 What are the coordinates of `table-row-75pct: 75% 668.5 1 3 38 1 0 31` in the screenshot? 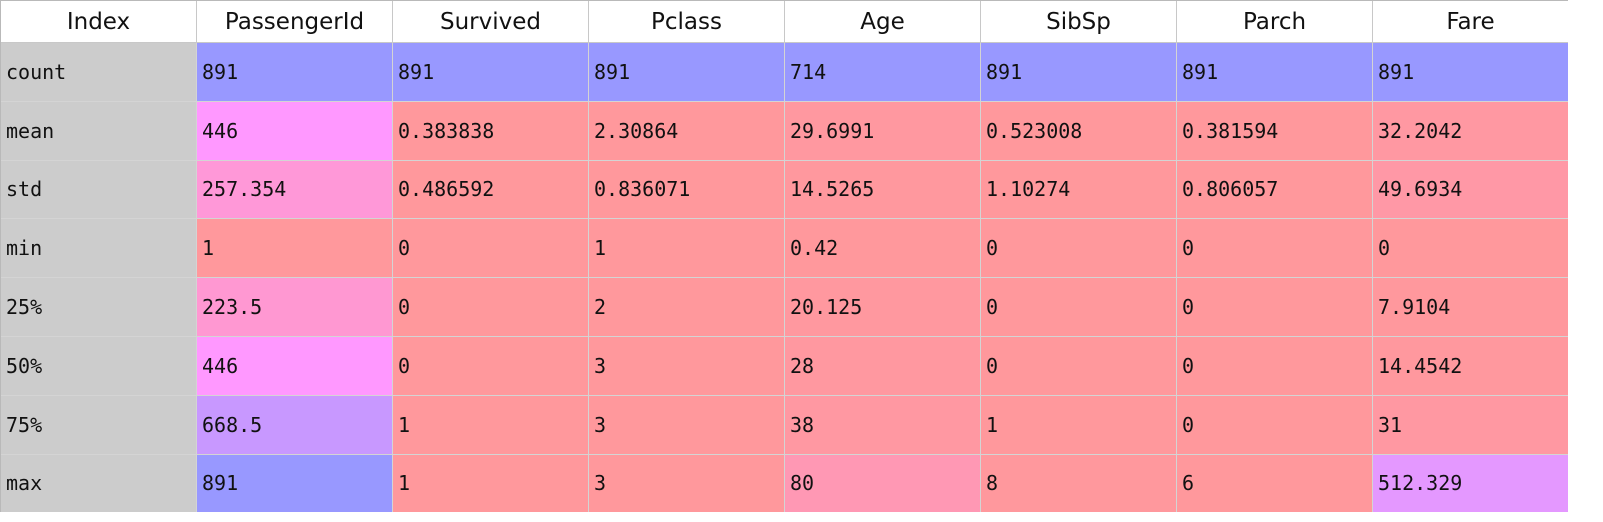 It's located at (784, 425).